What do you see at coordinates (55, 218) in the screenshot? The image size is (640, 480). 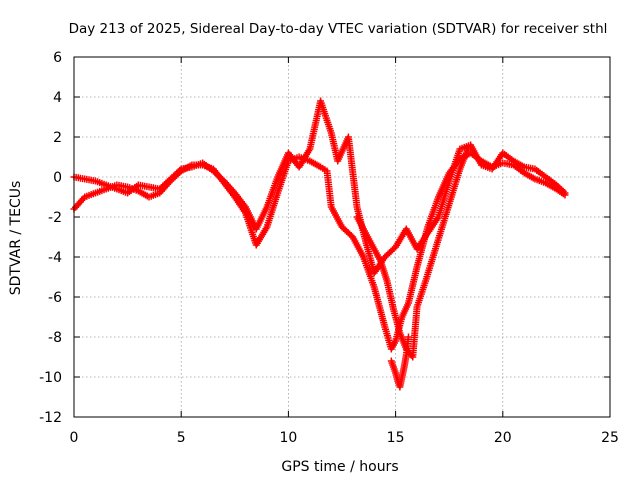 I see `y-tick-label: -2` at bounding box center [55, 218].